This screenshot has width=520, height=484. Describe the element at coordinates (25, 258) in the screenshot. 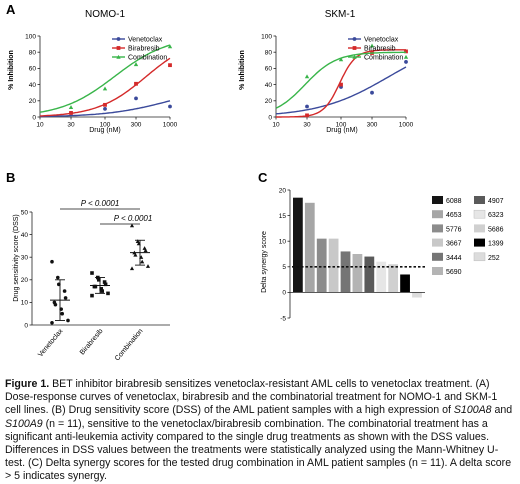

I see `y-tick-label: 30` at that location.